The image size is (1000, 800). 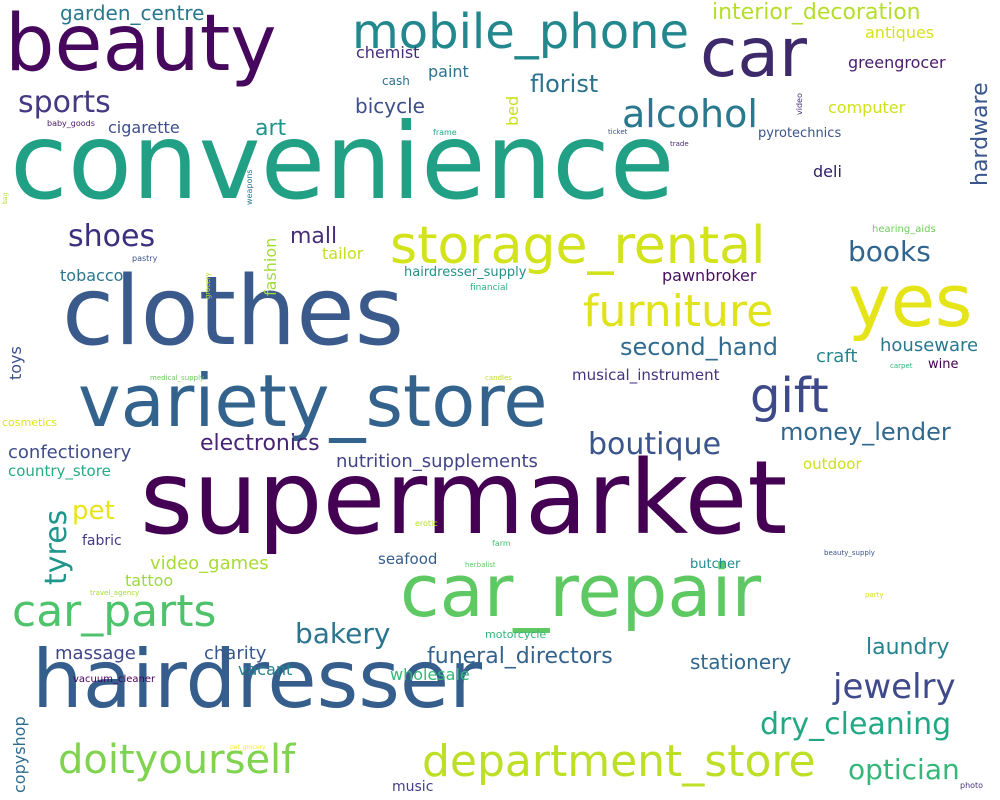 I want to click on word: motorcycle, so click(x=516, y=634).